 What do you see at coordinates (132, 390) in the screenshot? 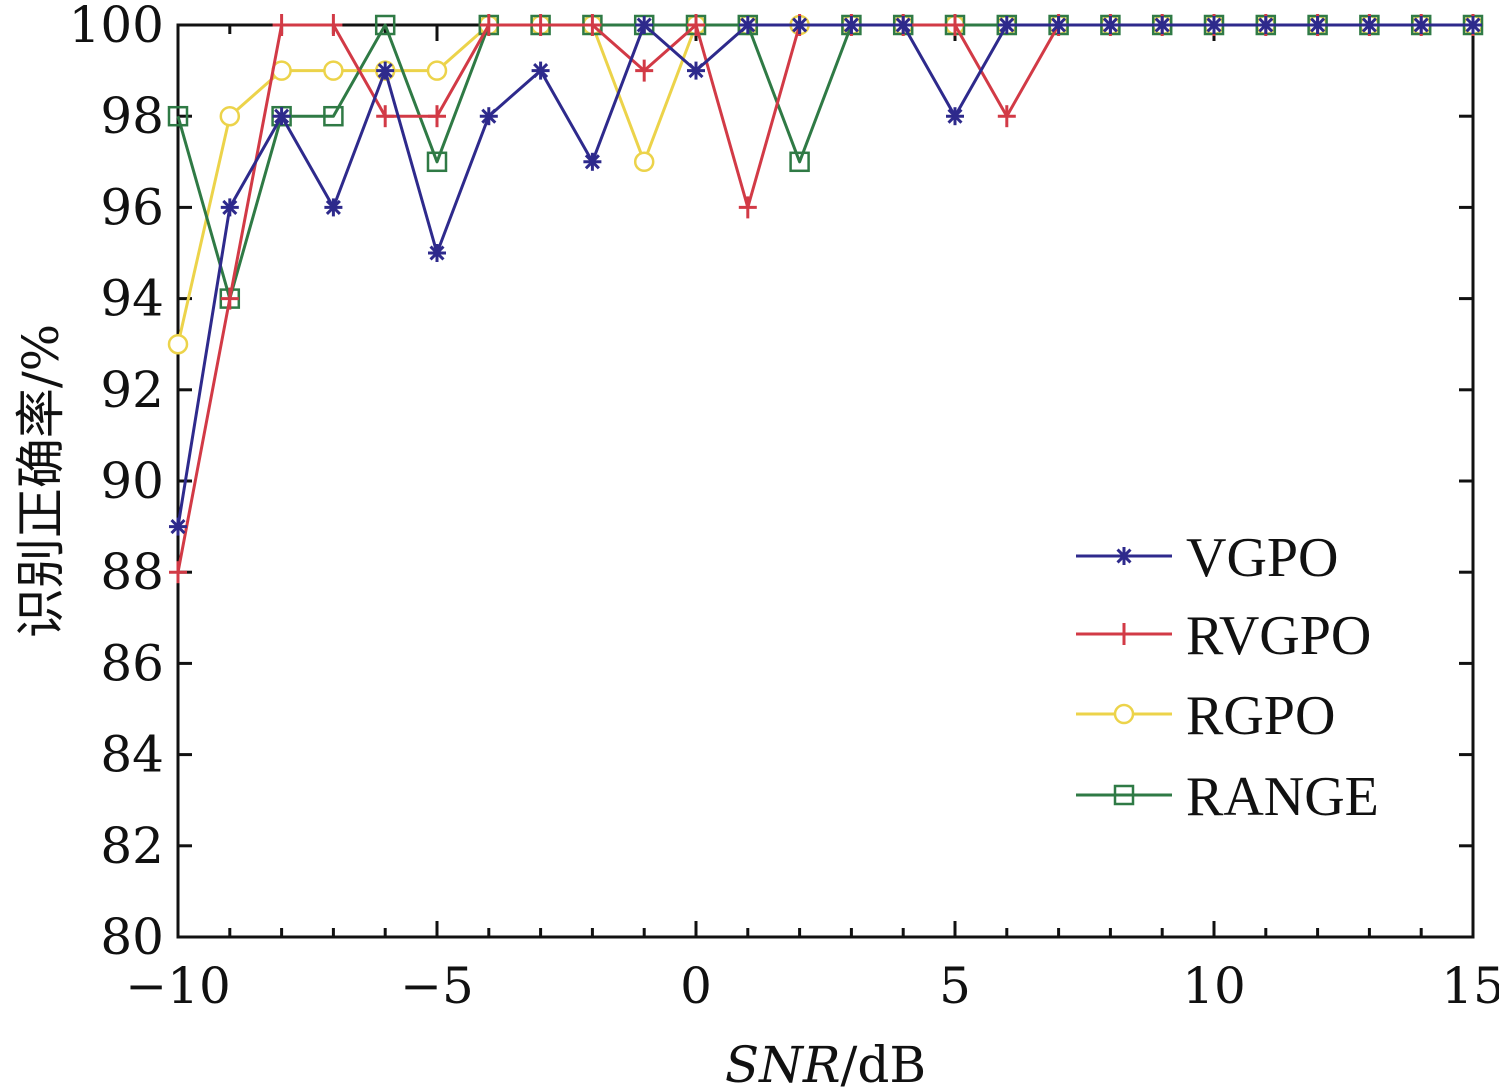
I see `y-tick-label: 92` at bounding box center [132, 390].